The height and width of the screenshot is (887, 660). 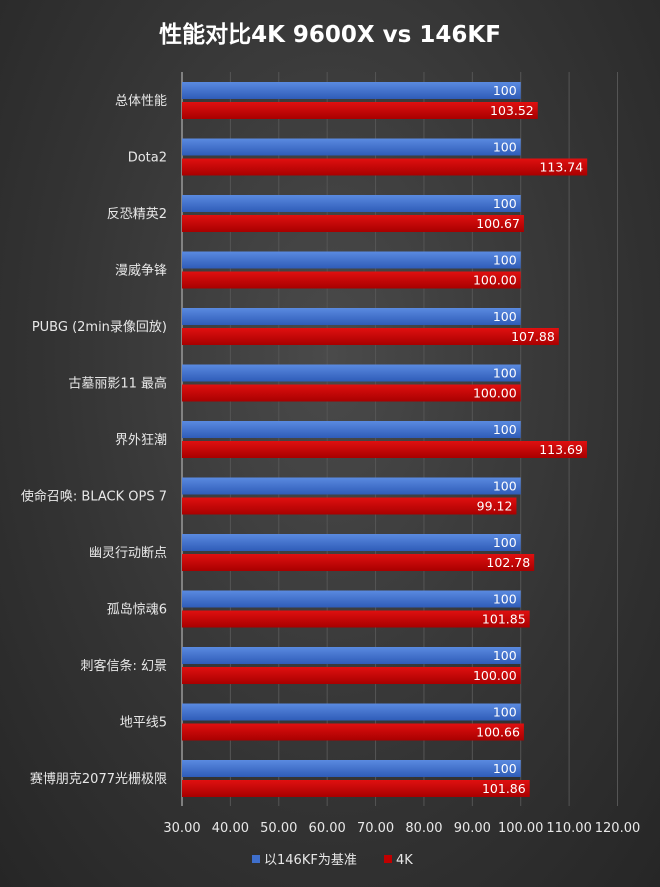 I want to click on x-tick-label: 40.00, so click(x=230, y=828).